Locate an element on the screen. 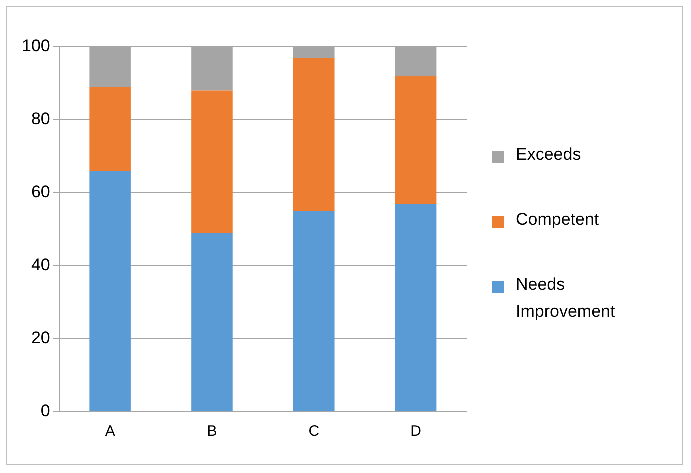 This screenshot has width=691, height=473. x-tick-label: A is located at coordinates (110, 431).